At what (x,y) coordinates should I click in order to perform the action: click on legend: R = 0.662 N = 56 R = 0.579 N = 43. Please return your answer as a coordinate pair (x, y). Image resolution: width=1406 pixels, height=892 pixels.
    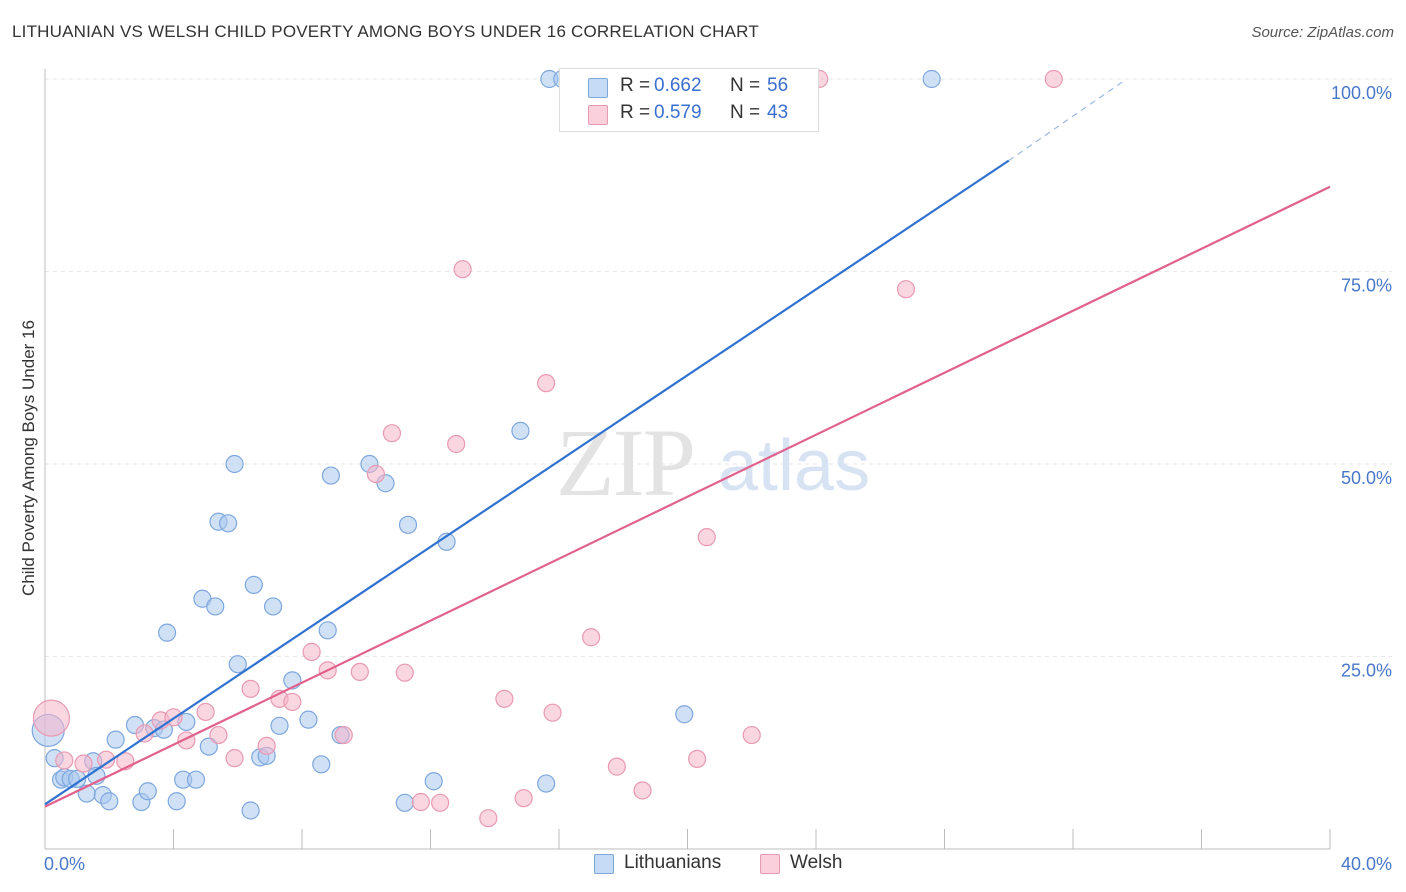
    Looking at the image, I should click on (689, 100).